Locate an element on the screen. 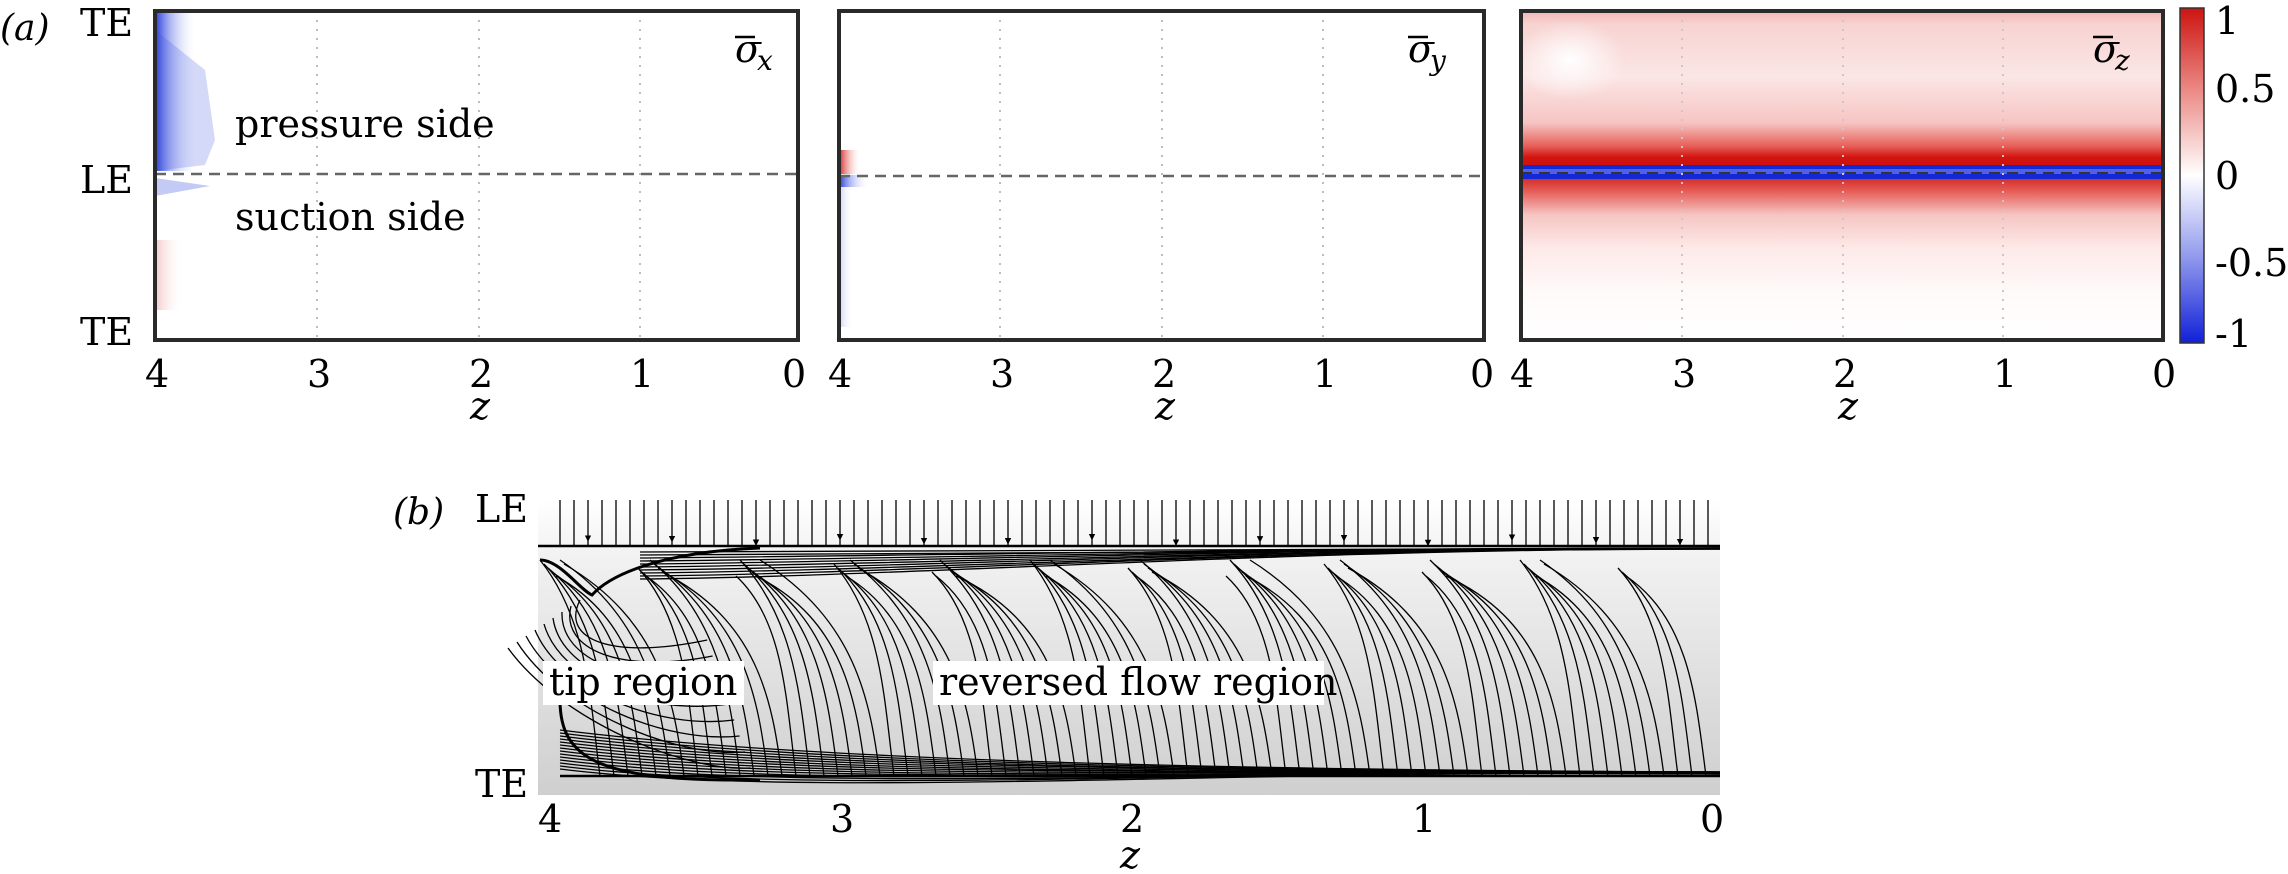 The width and height of the screenshot is (2288, 874). subplot-sigma-z: σ z is located at coordinates (1840, 175).